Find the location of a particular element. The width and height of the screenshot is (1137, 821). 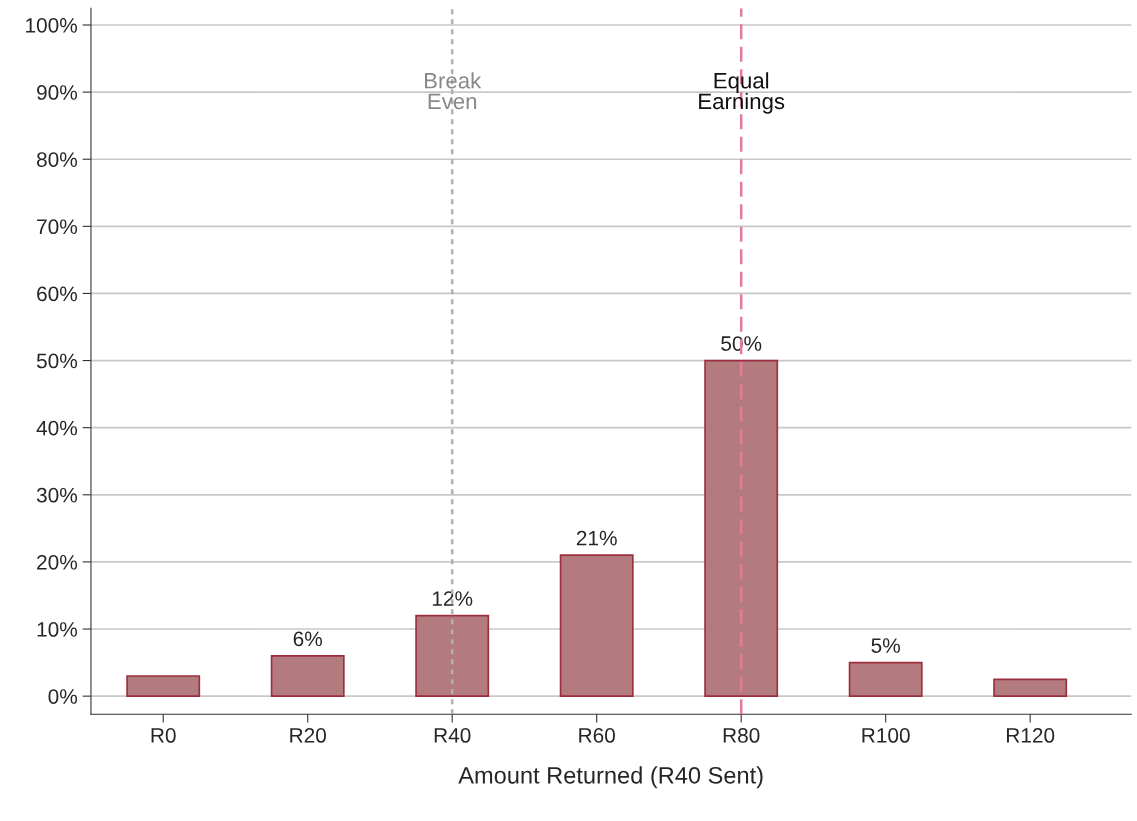

x-tick-label: R80 is located at coordinates (741, 735).